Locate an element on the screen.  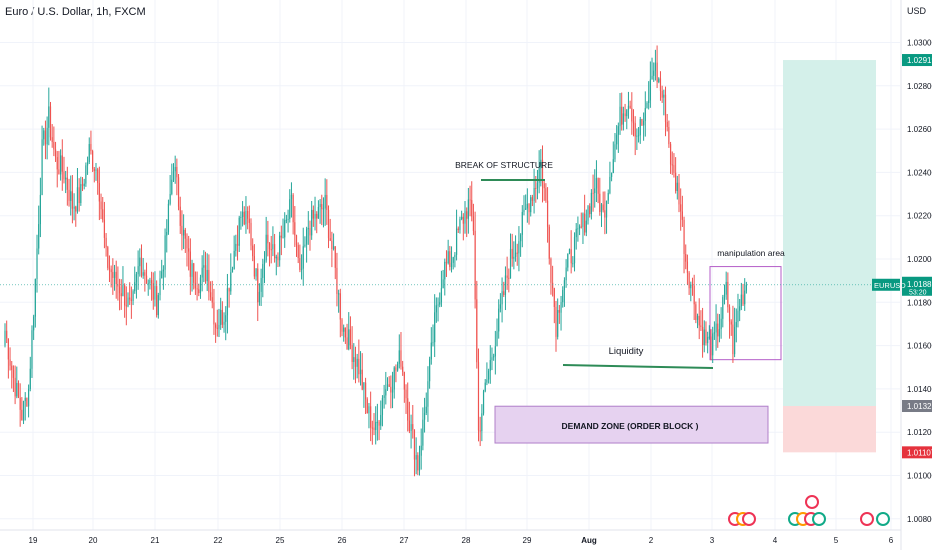
take-profit-zone is located at coordinates (829, 233).